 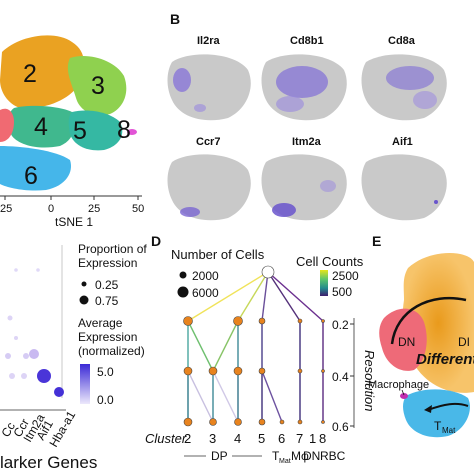 What do you see at coordinates (31, 176) in the screenshot?
I see `cluster-label-6: 6` at bounding box center [31, 176].